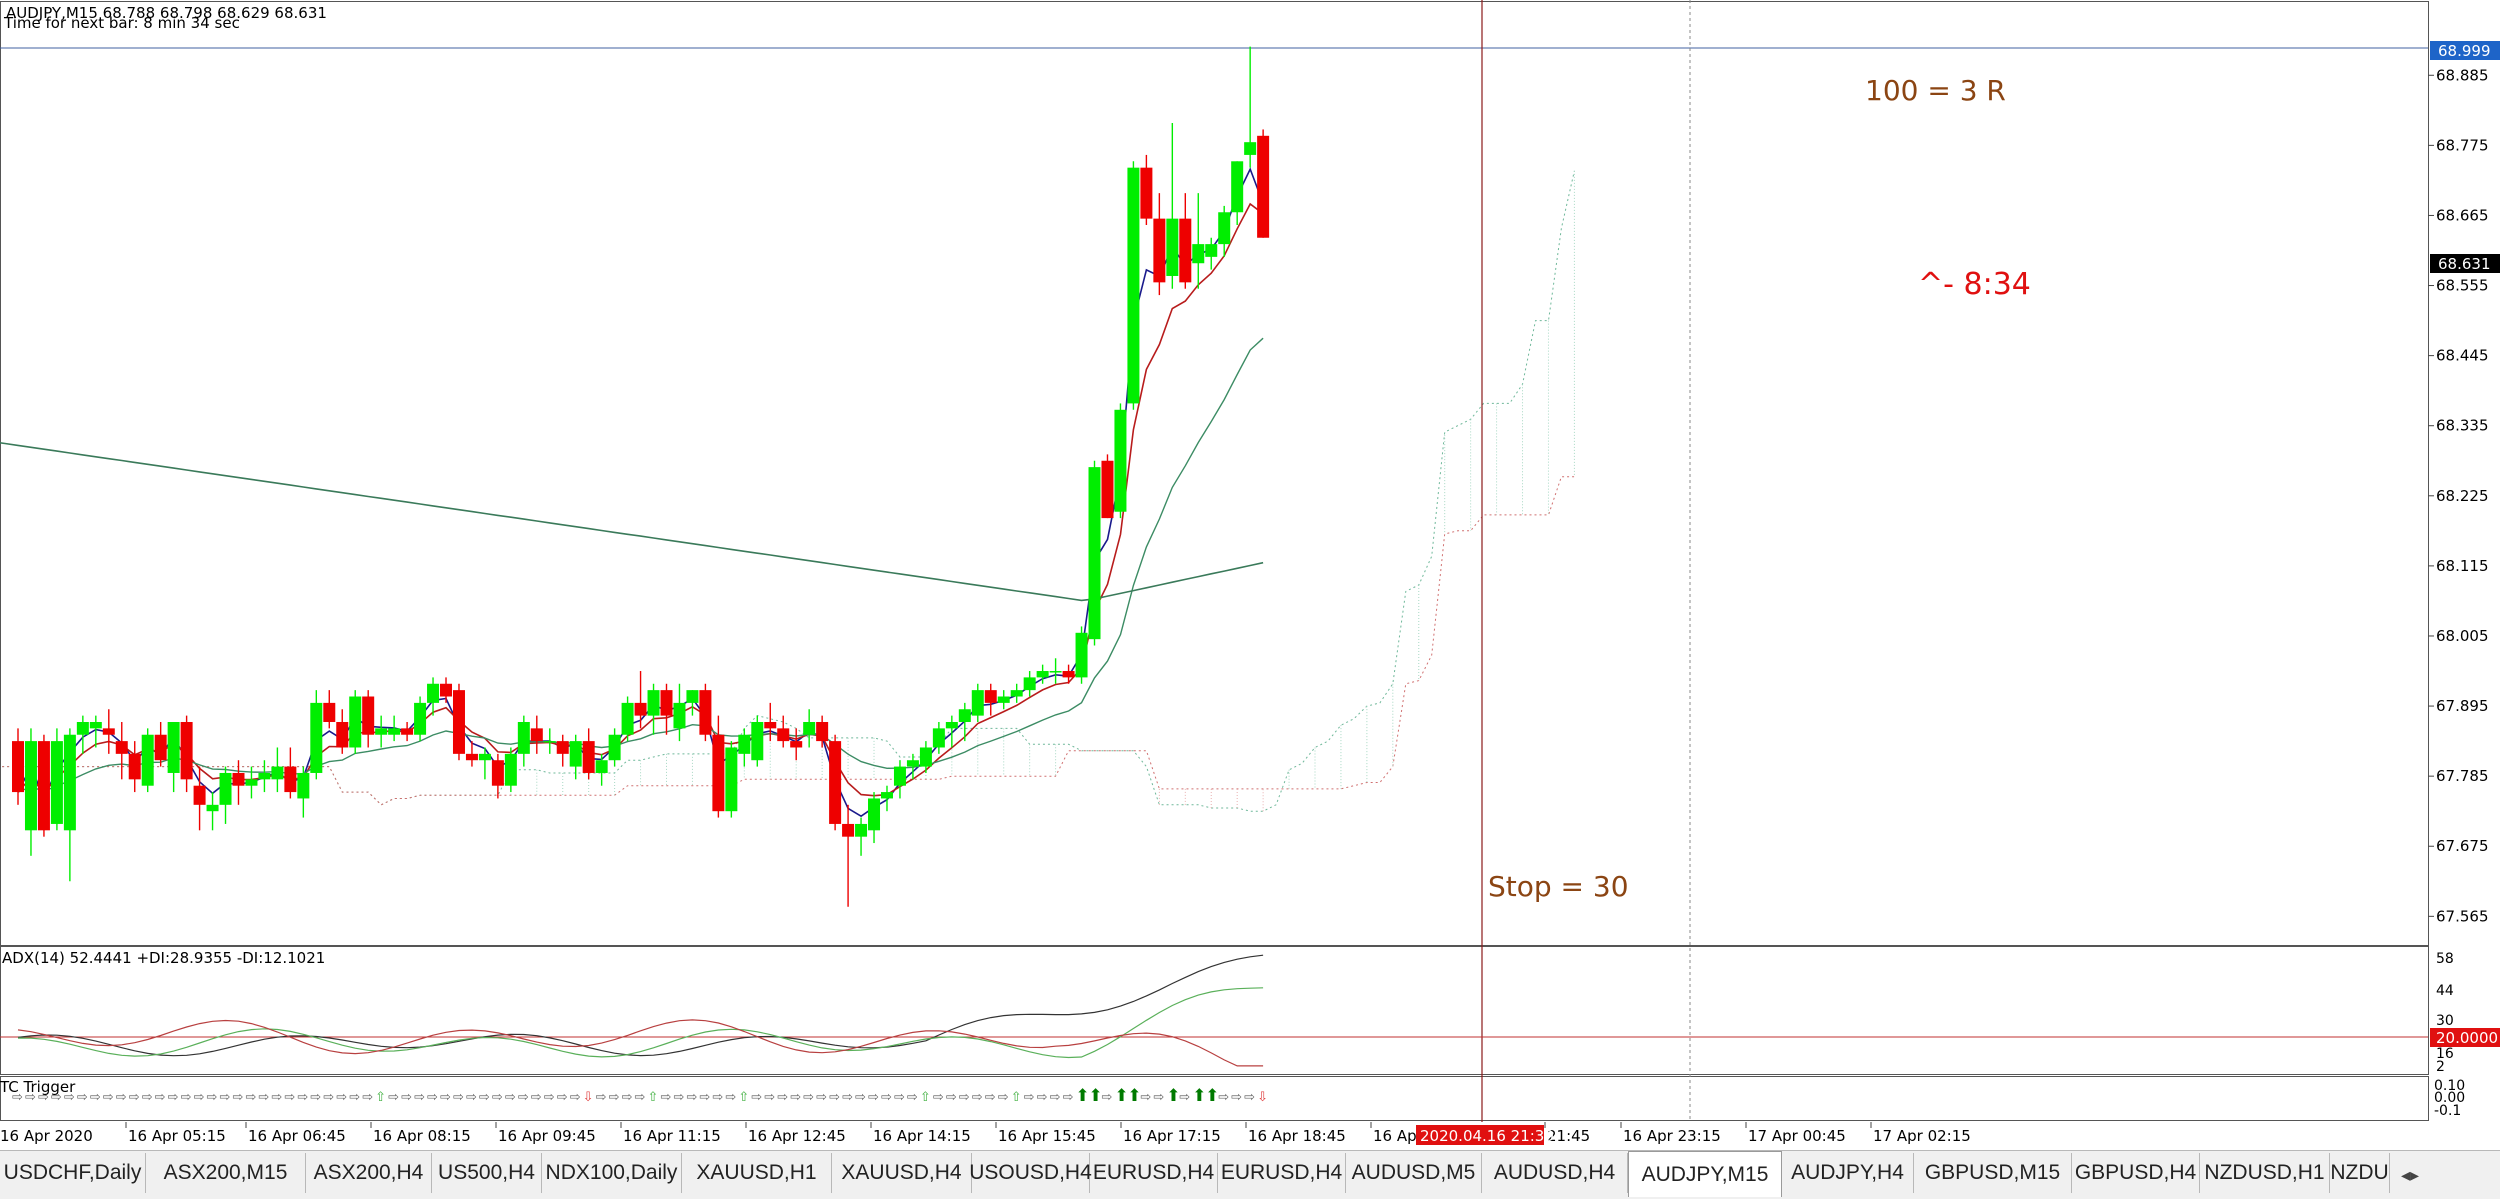 Image resolution: width=2500 pixels, height=1199 pixels. Describe the element at coordinates (2462, 566) in the screenshot. I see `price-tick-label: 68.115` at that location.